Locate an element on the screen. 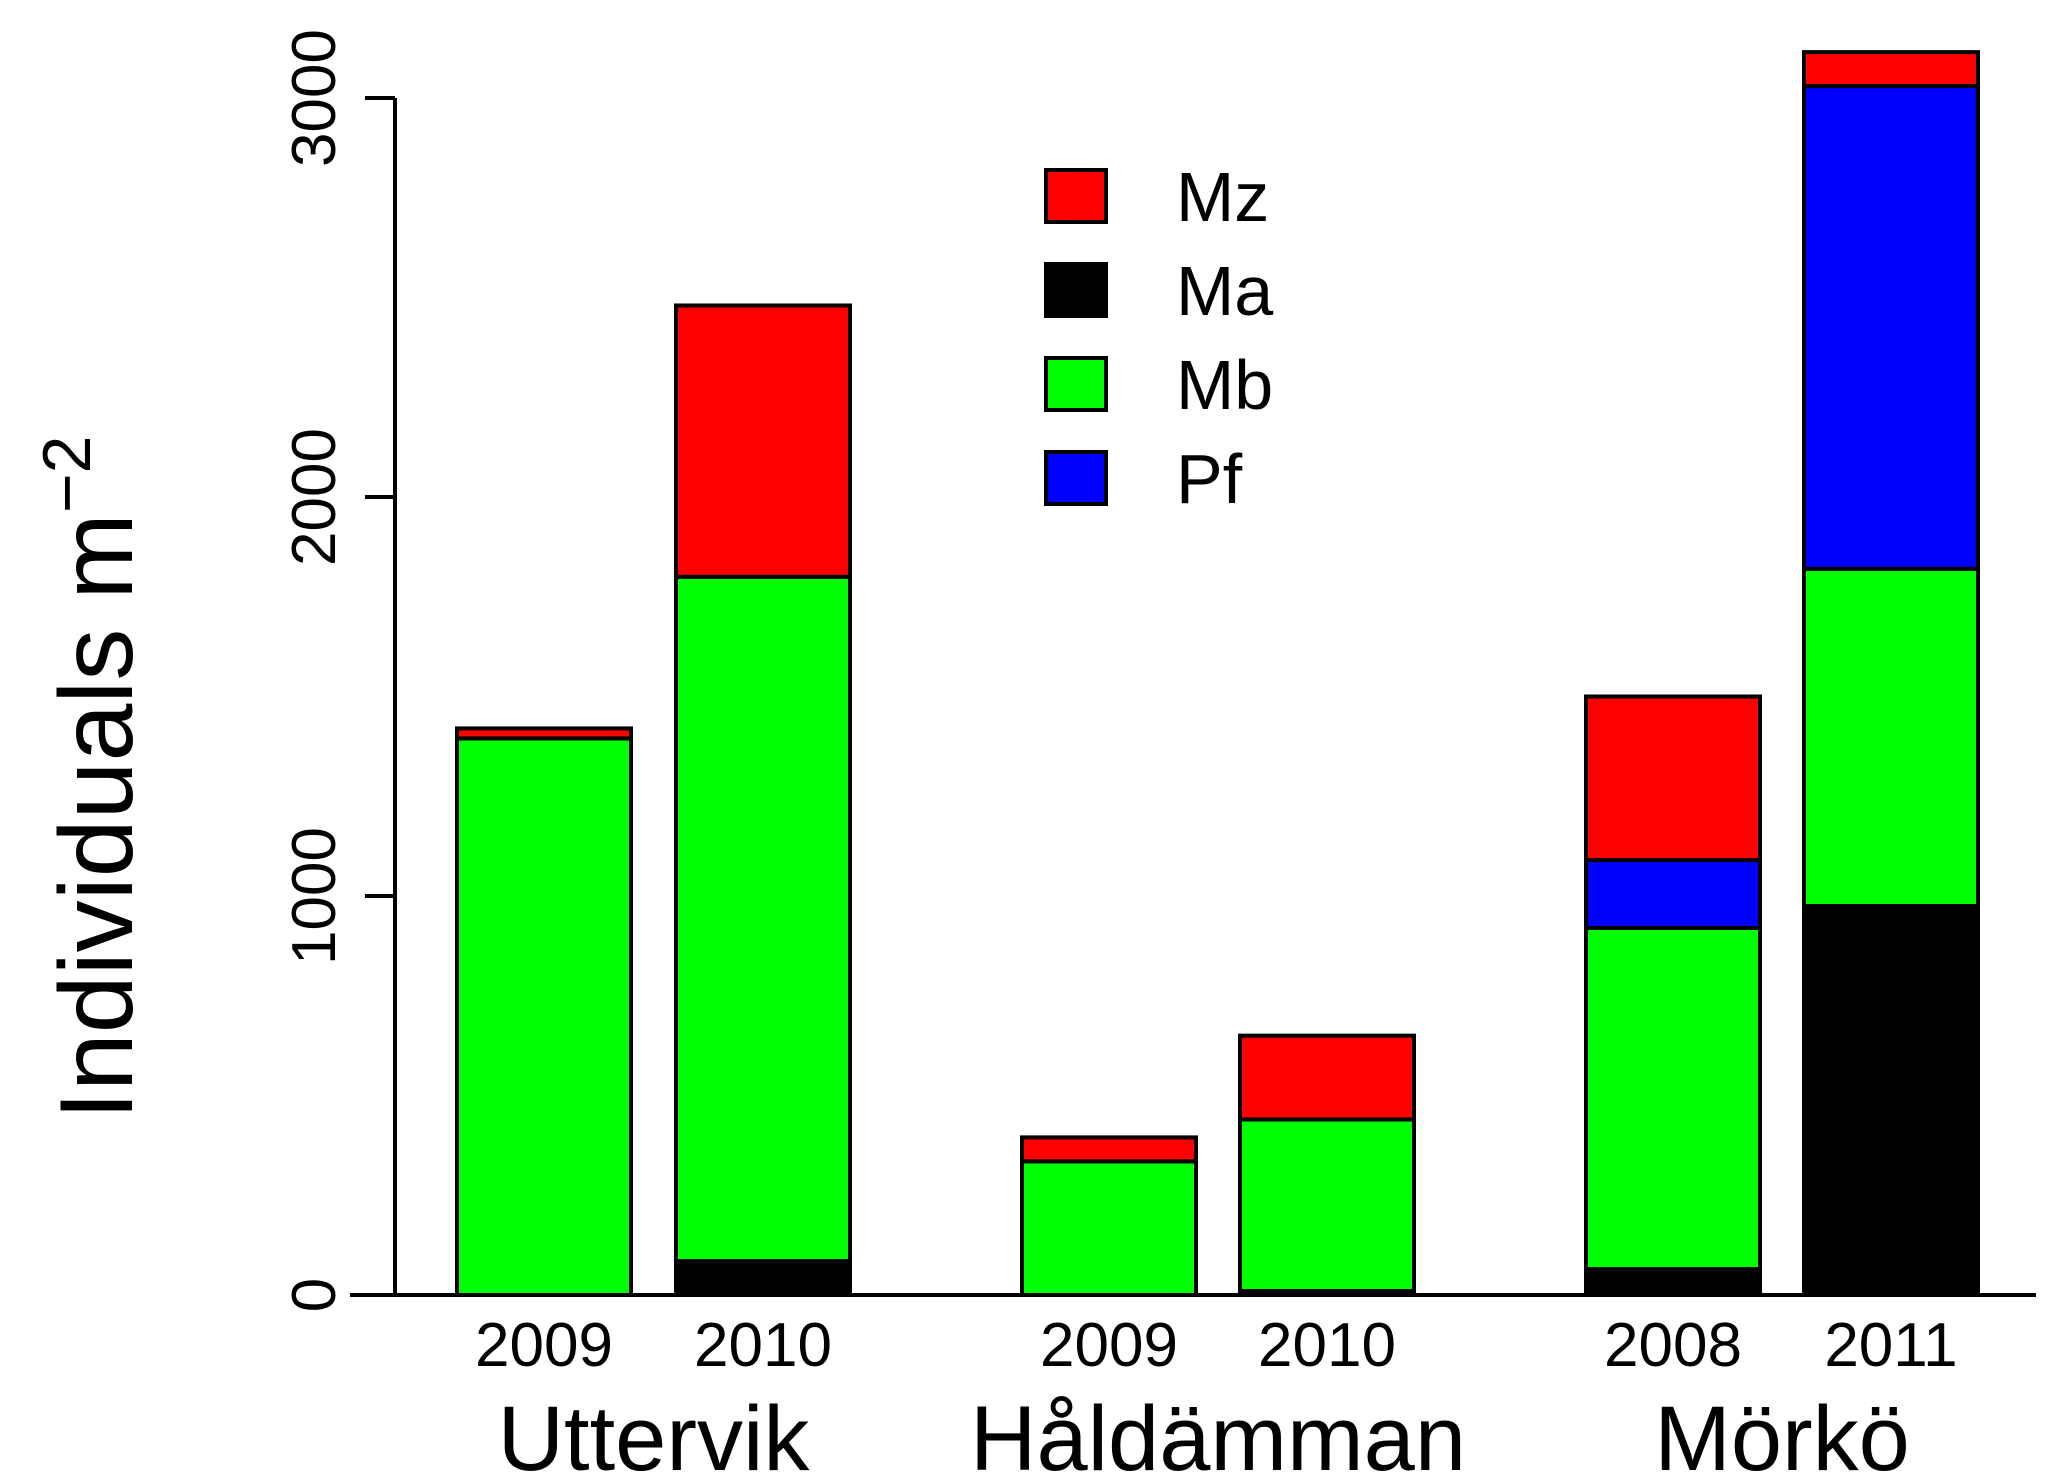  x-group-label-2: Mörkö is located at coordinates (1782, 1436).